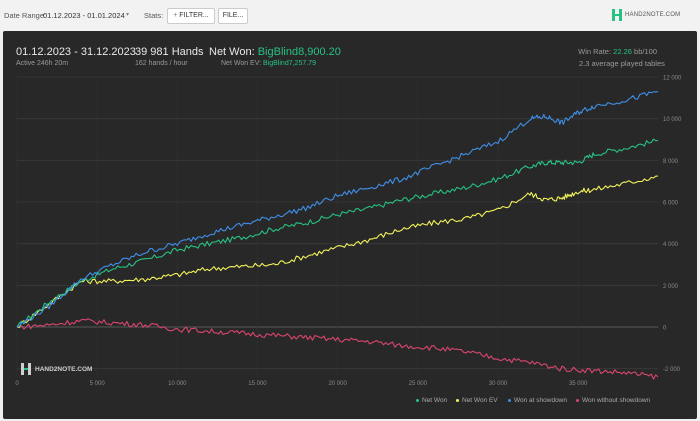 This screenshot has width=700, height=421. I want to click on legend-net-won-ev-marker, so click(457, 400).